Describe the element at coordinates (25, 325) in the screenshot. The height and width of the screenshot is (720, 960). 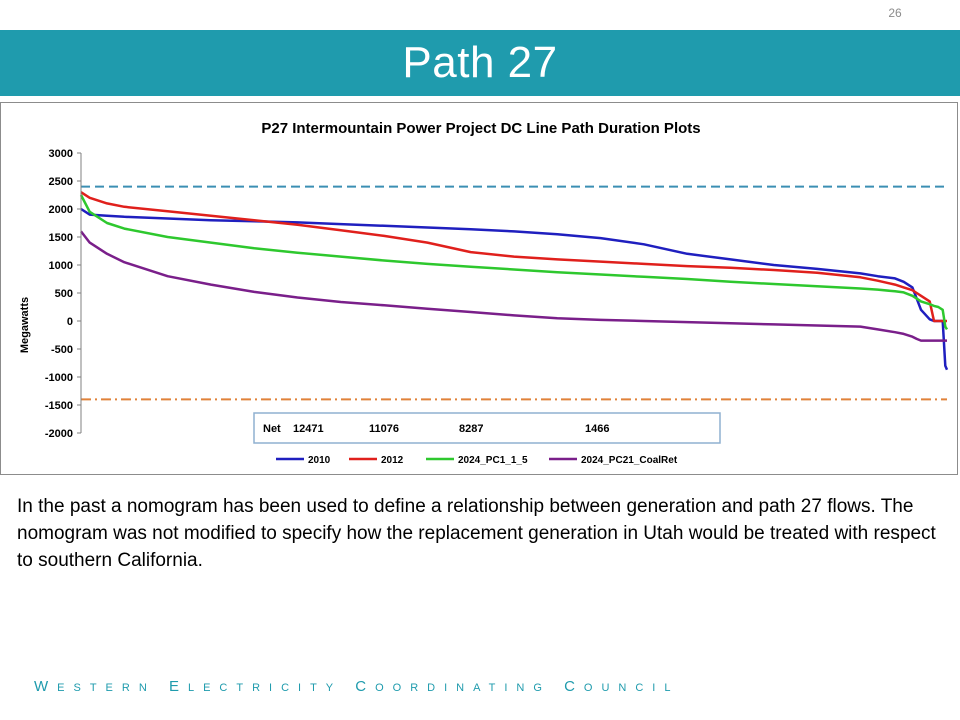
I see `y-axis-label: Megawatts` at that location.